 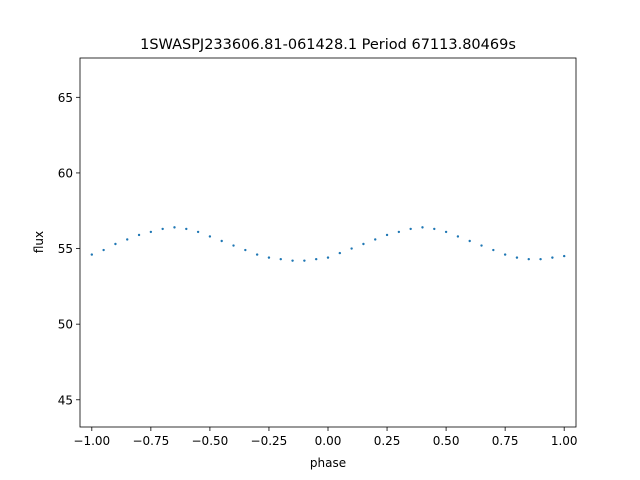 I want to click on x-tick-label: −0.50, so click(x=210, y=441).